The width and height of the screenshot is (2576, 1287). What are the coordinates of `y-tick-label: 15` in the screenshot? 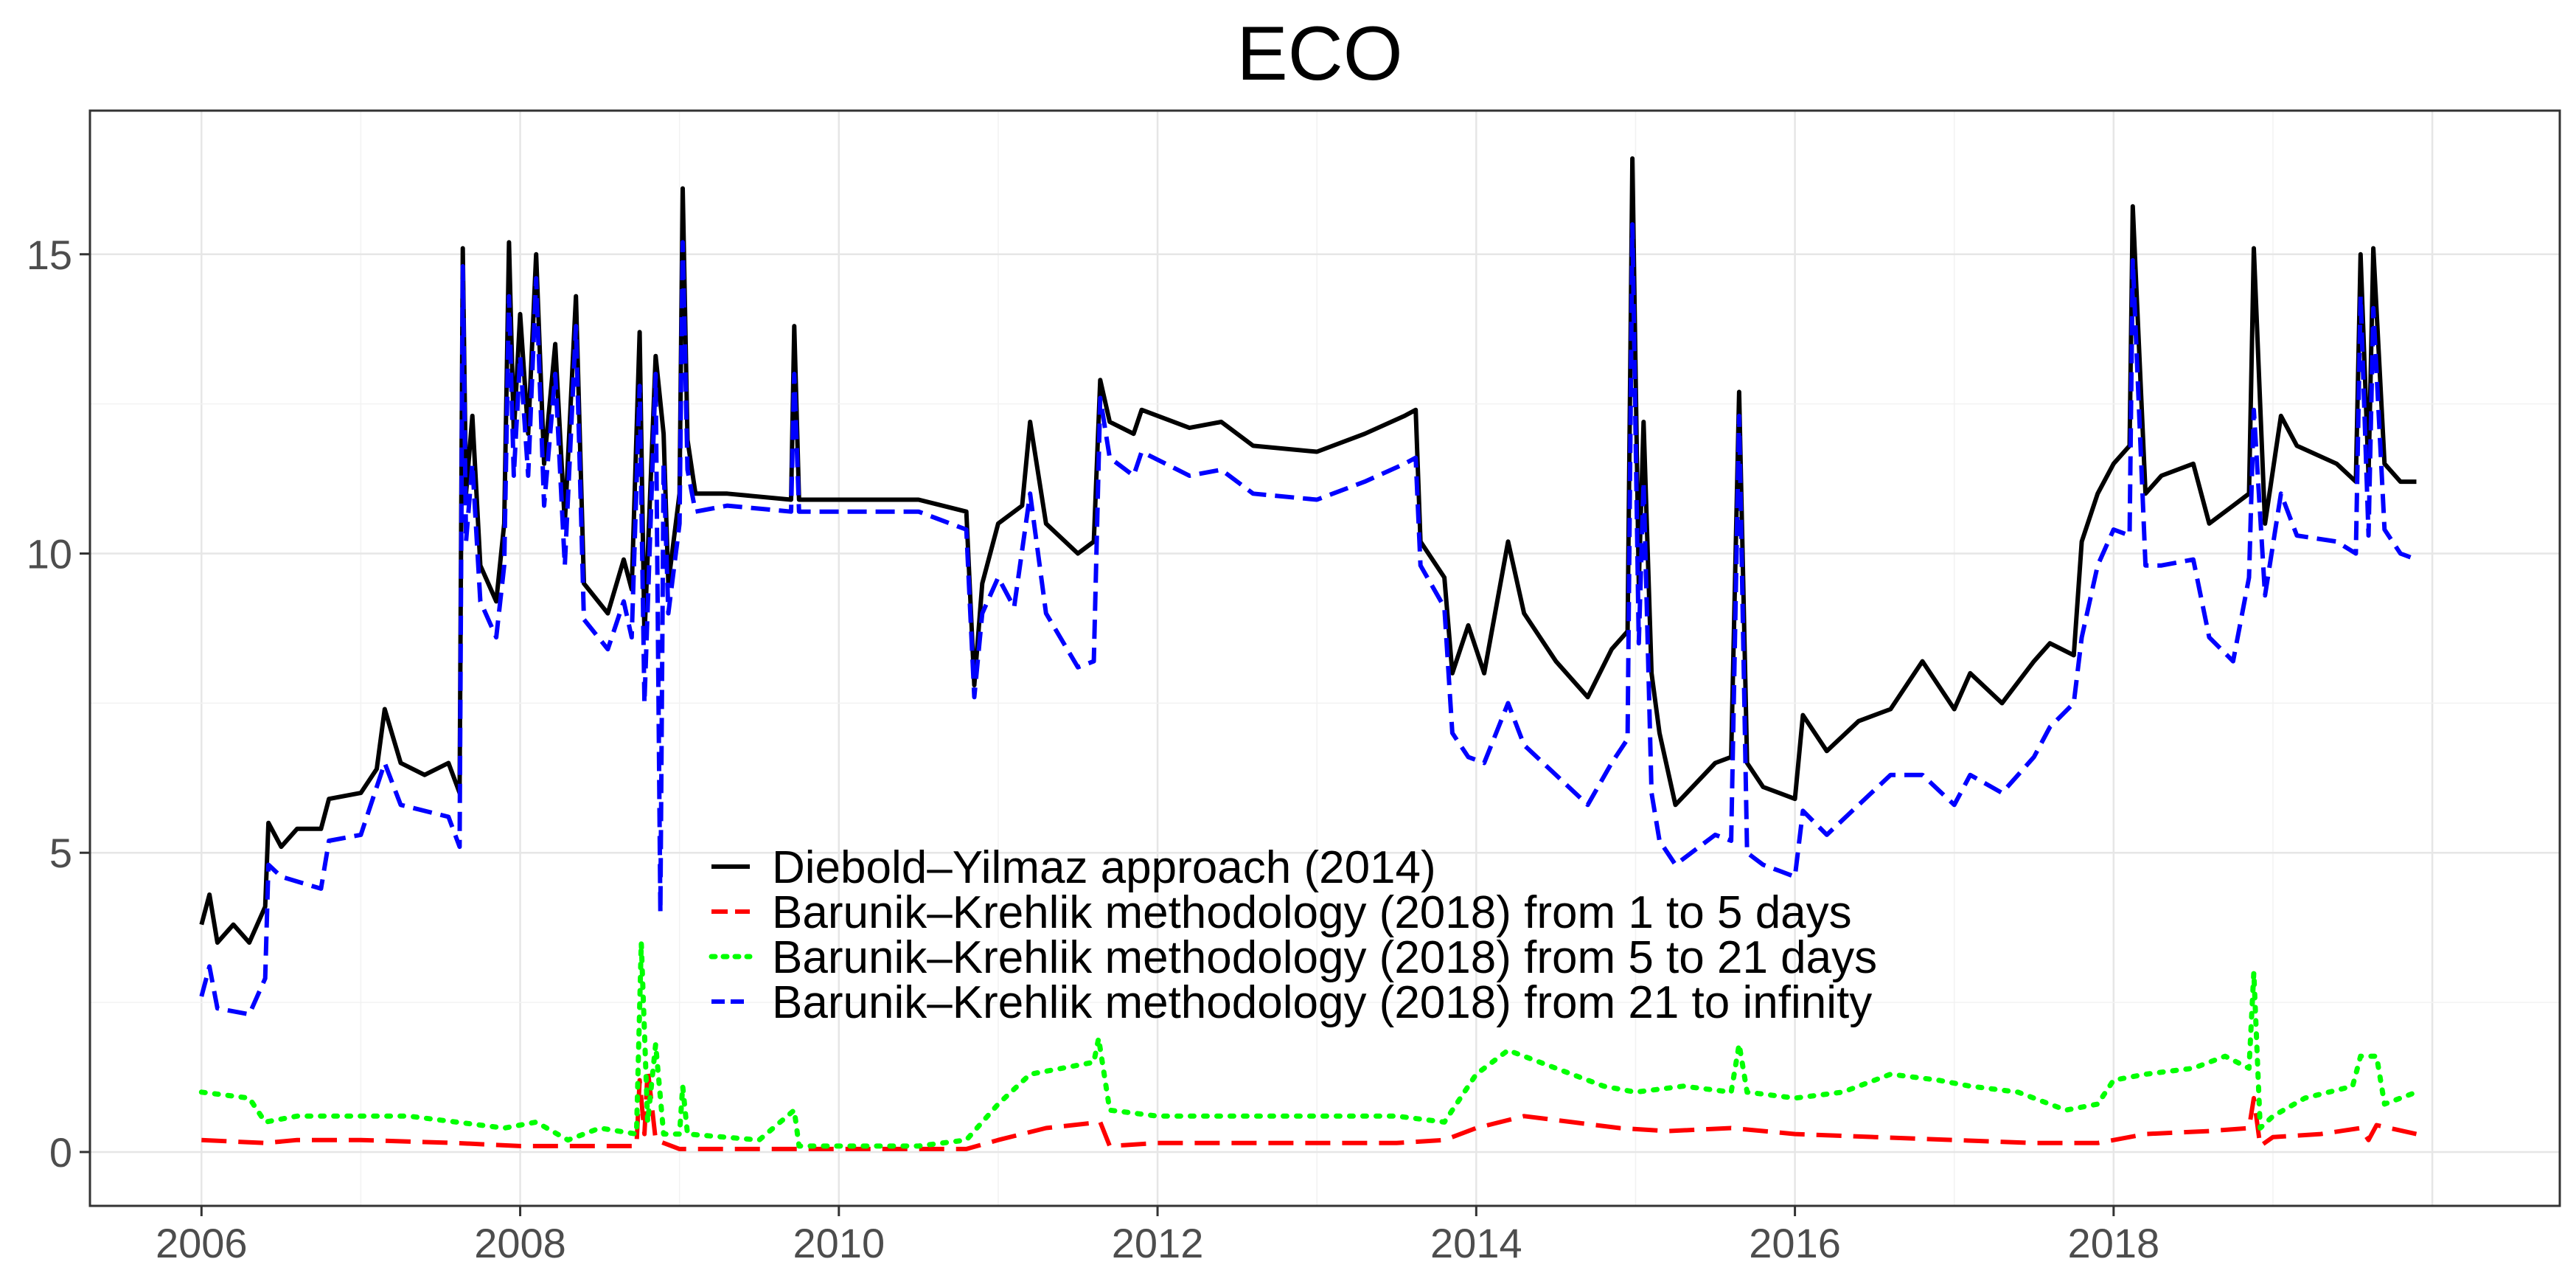 It's located at (49, 255).